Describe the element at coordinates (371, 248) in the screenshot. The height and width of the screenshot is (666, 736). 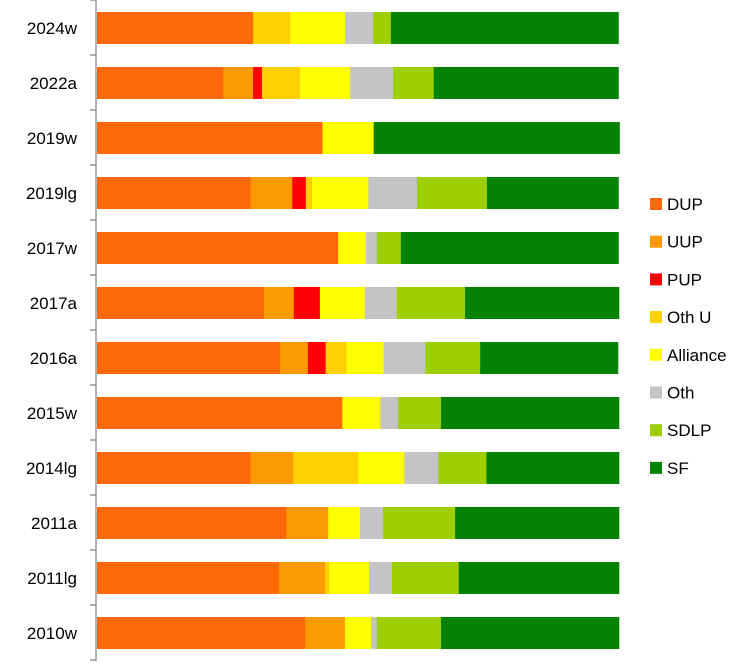
I see `bar-segment-2017w-oth` at that location.